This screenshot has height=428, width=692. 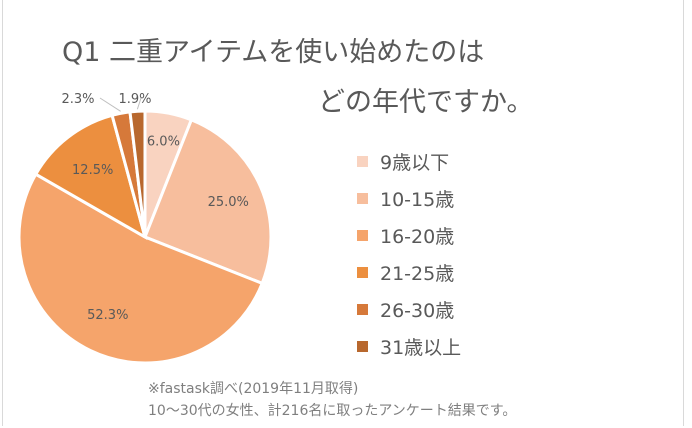 I want to click on legend-label: 9歳以下, so click(x=415, y=163).